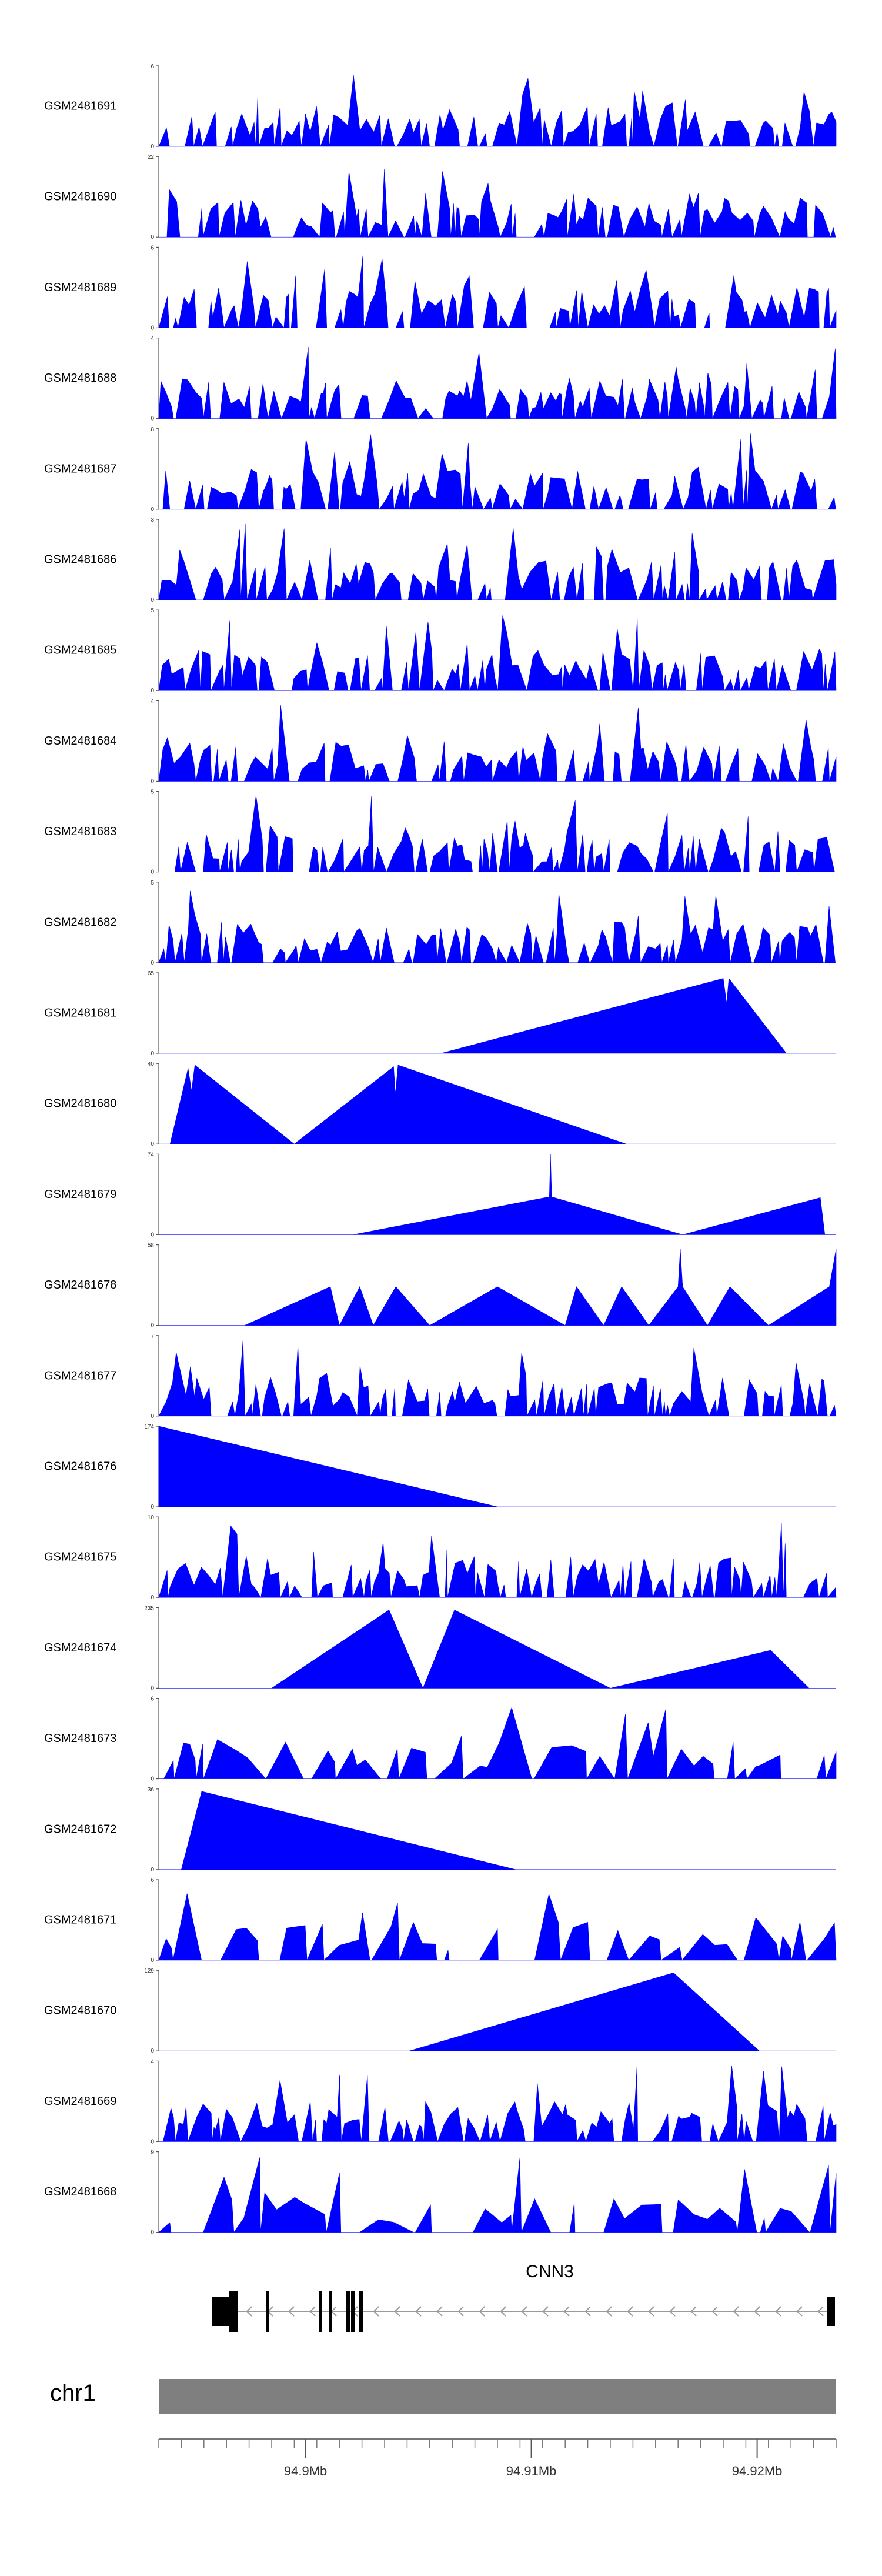 The height and width of the screenshot is (2576, 882). I want to click on track-label: GSM2481682, so click(80, 922).